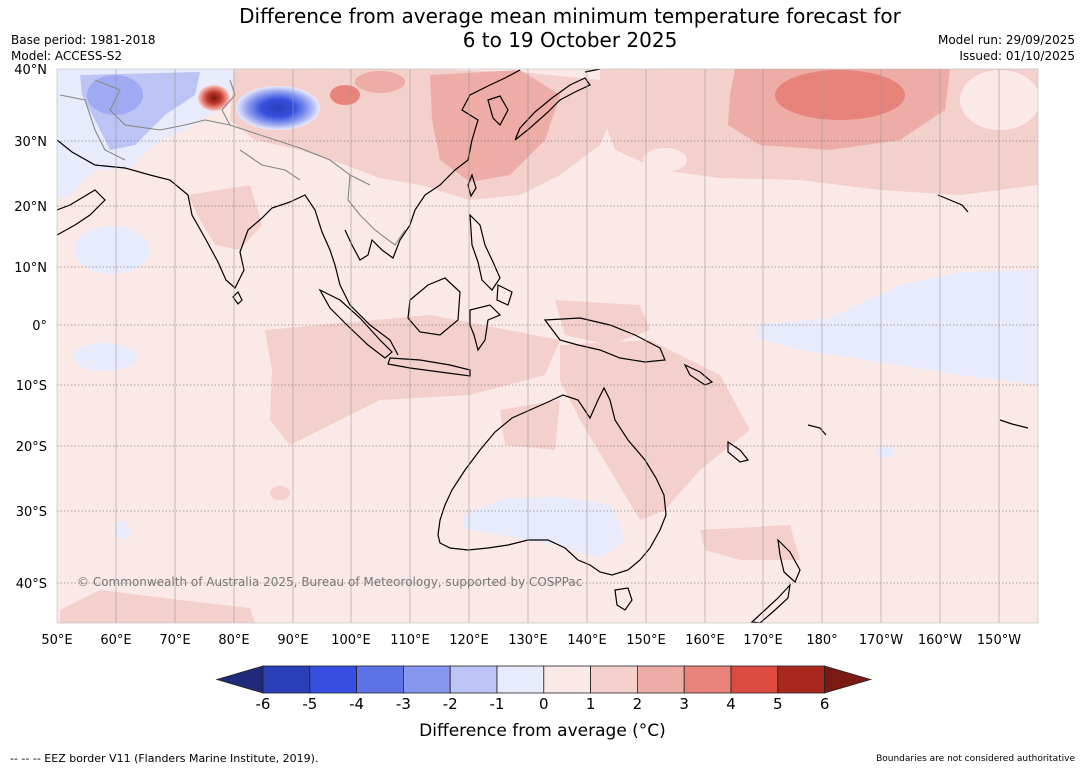 The width and height of the screenshot is (1085, 770). Describe the element at coordinates (31, 512) in the screenshot. I see `lat-label: 30°S` at that location.